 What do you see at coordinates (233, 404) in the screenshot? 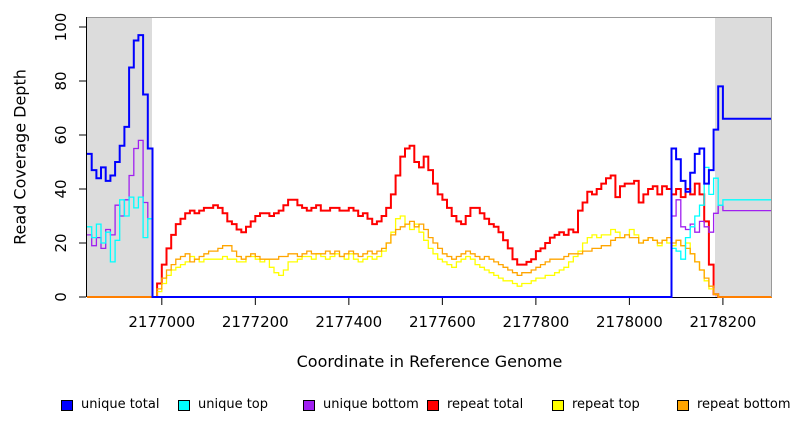
I see `legend-label: unique top` at bounding box center [233, 404].